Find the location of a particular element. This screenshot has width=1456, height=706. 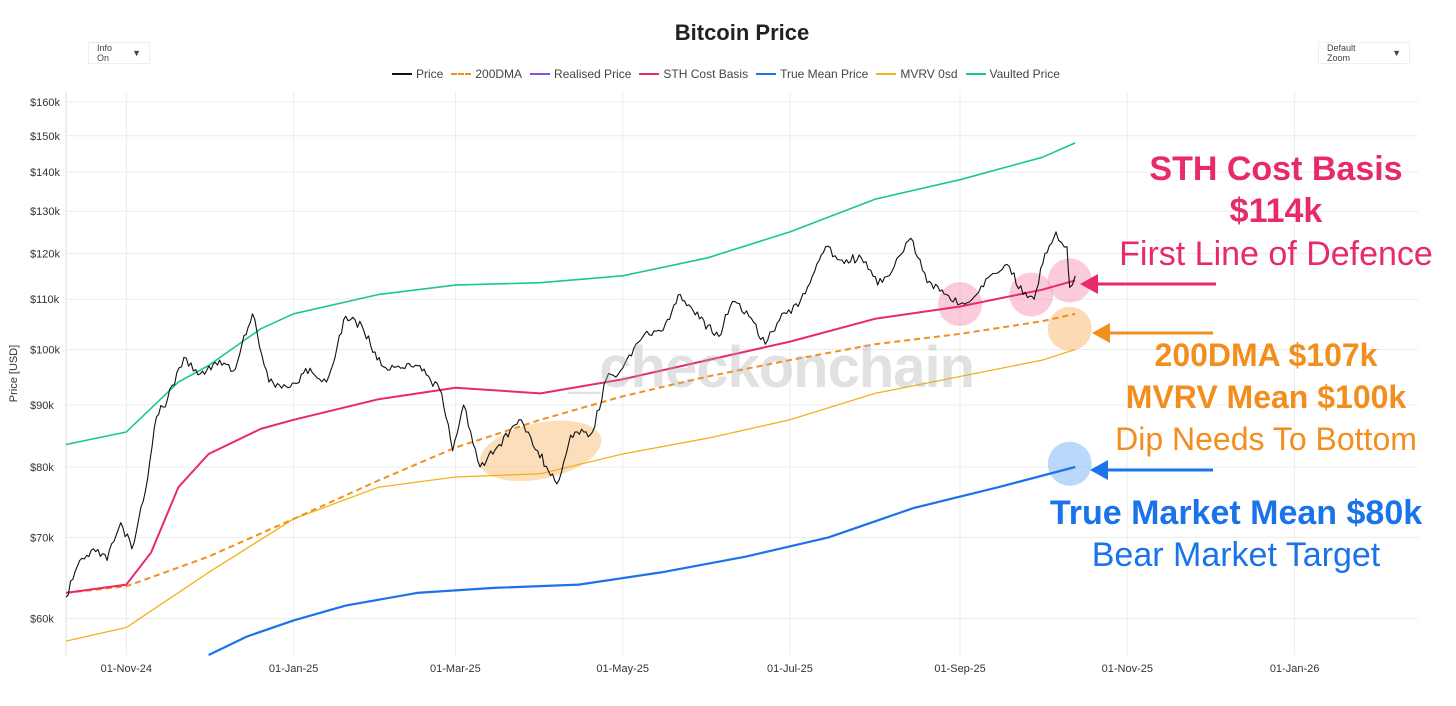

legend-label: 200DMA is located at coordinates (499, 74).